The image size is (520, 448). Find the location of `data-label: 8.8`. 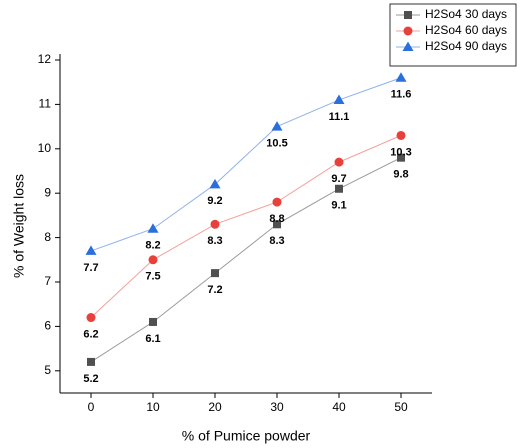

data-label: 8.8 is located at coordinates (276, 219).